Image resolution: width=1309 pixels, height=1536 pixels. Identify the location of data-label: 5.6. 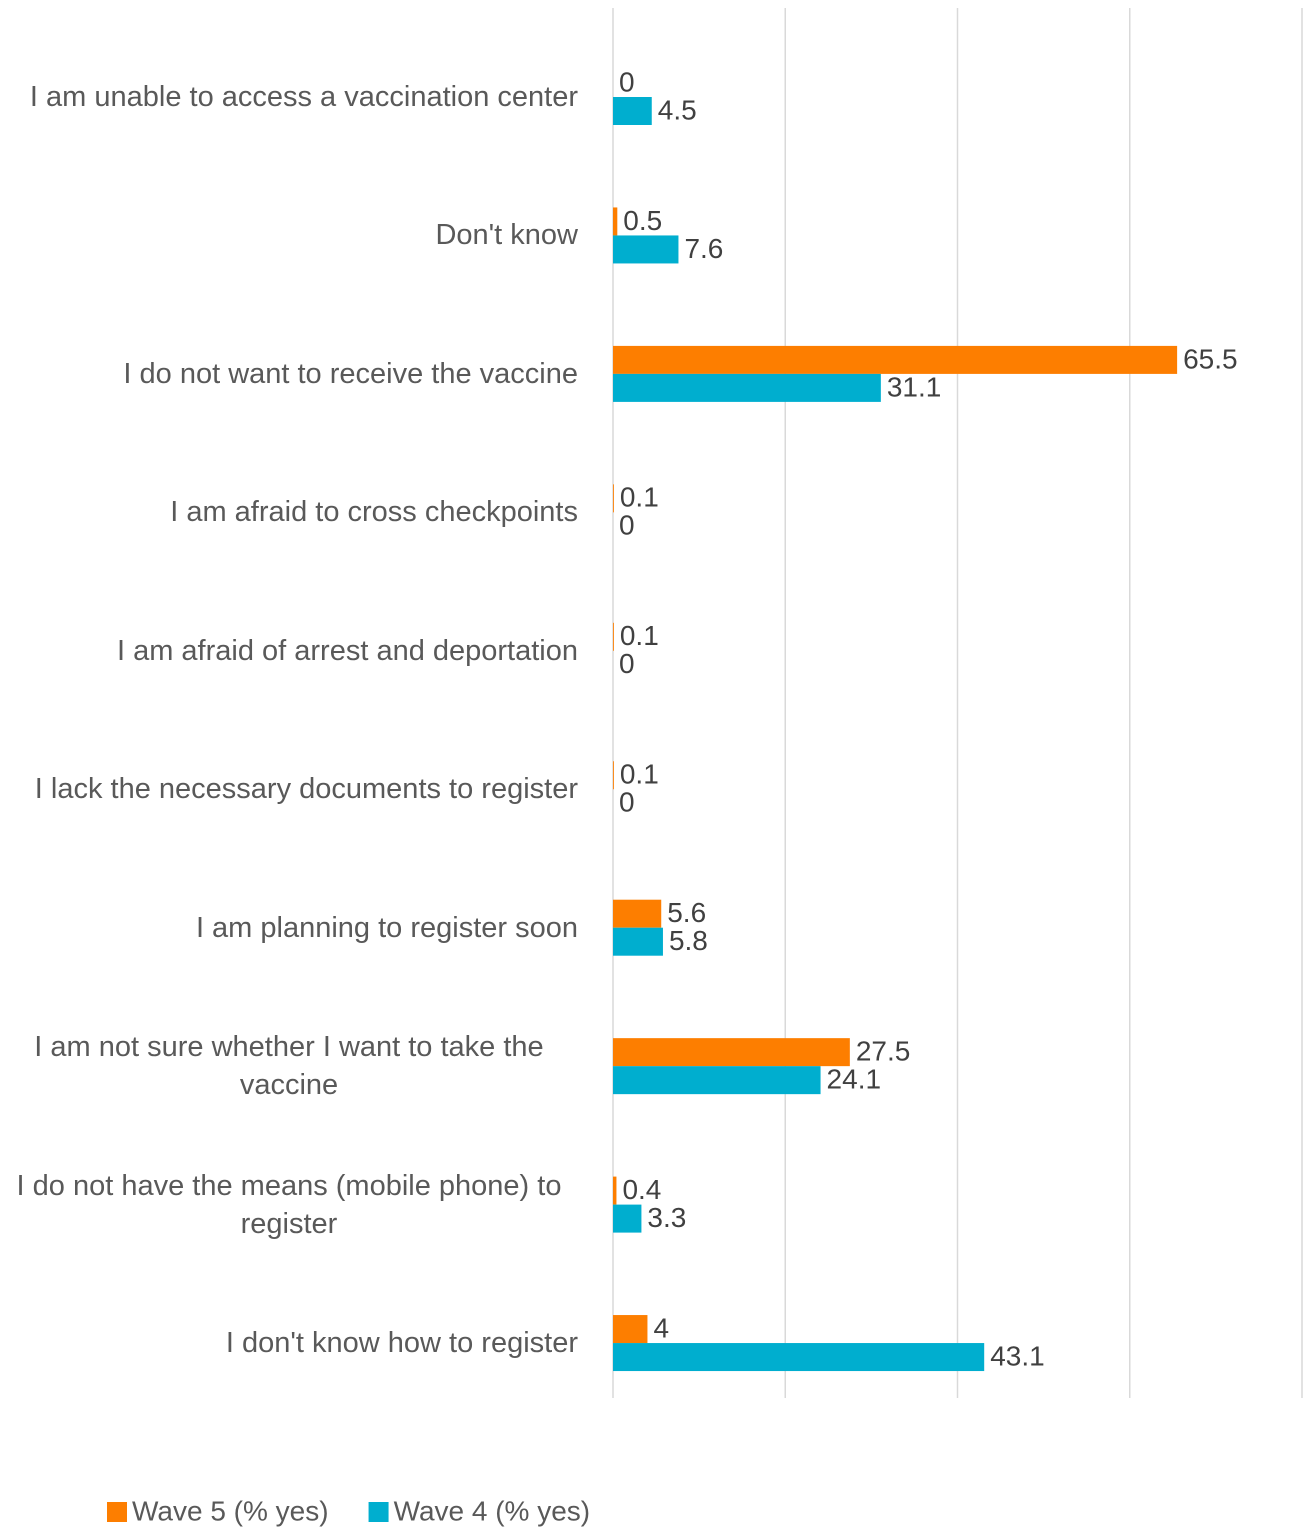
(686, 912).